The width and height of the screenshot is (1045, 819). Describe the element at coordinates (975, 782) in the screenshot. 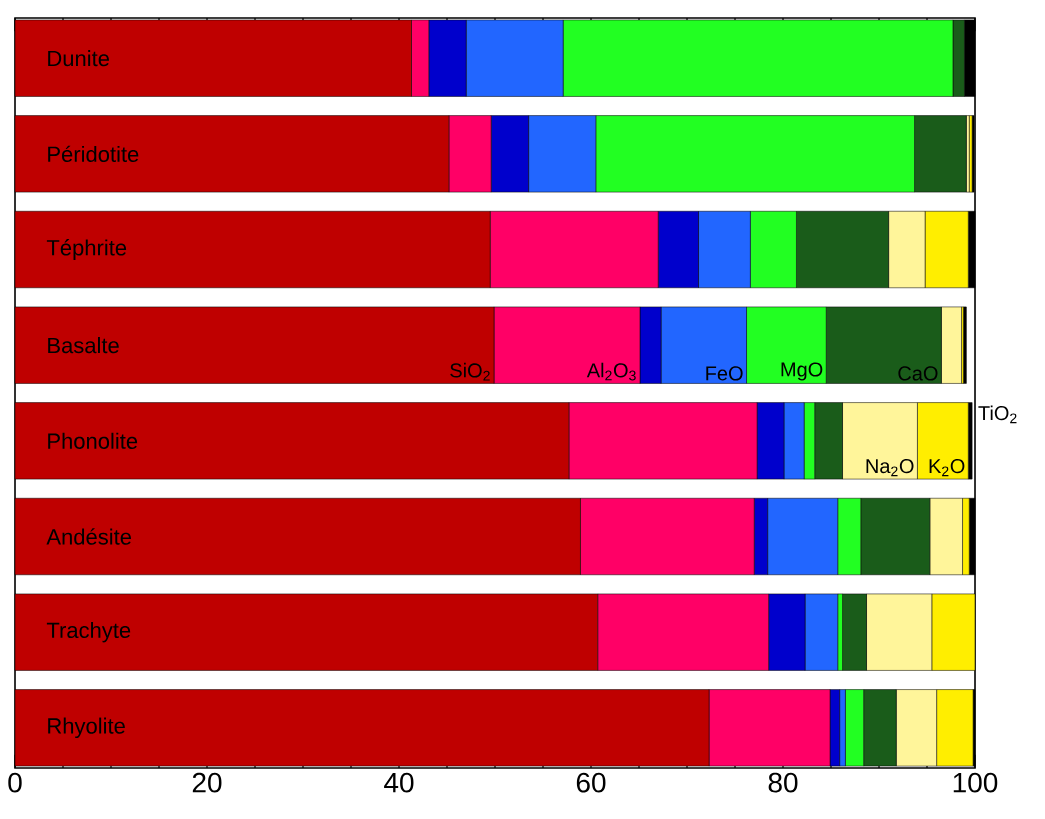

I see `x-tick-label: 100` at that location.